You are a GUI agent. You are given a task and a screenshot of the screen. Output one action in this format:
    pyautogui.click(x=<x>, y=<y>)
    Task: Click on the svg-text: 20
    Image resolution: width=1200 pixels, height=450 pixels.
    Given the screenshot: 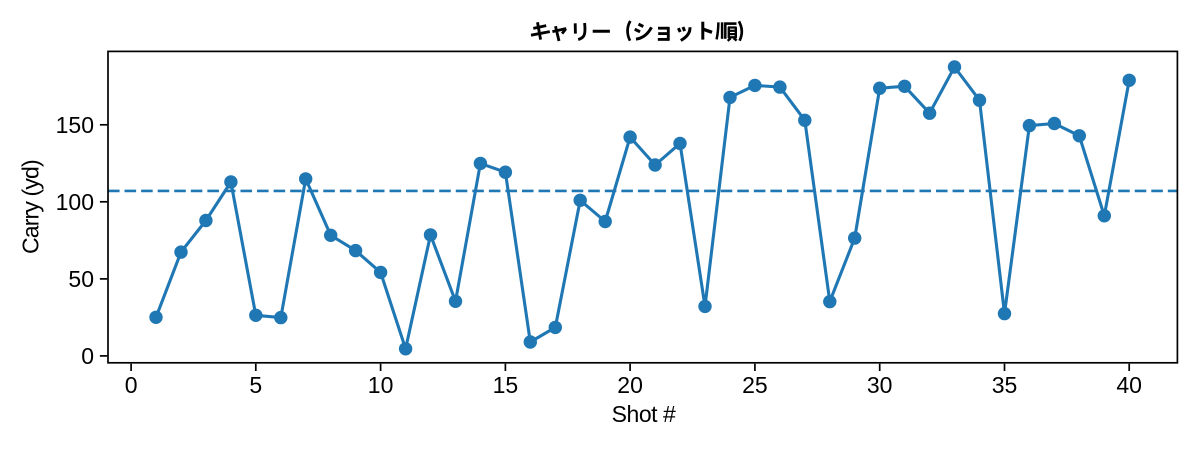 What is the action you would take?
    pyautogui.click(x=630, y=385)
    